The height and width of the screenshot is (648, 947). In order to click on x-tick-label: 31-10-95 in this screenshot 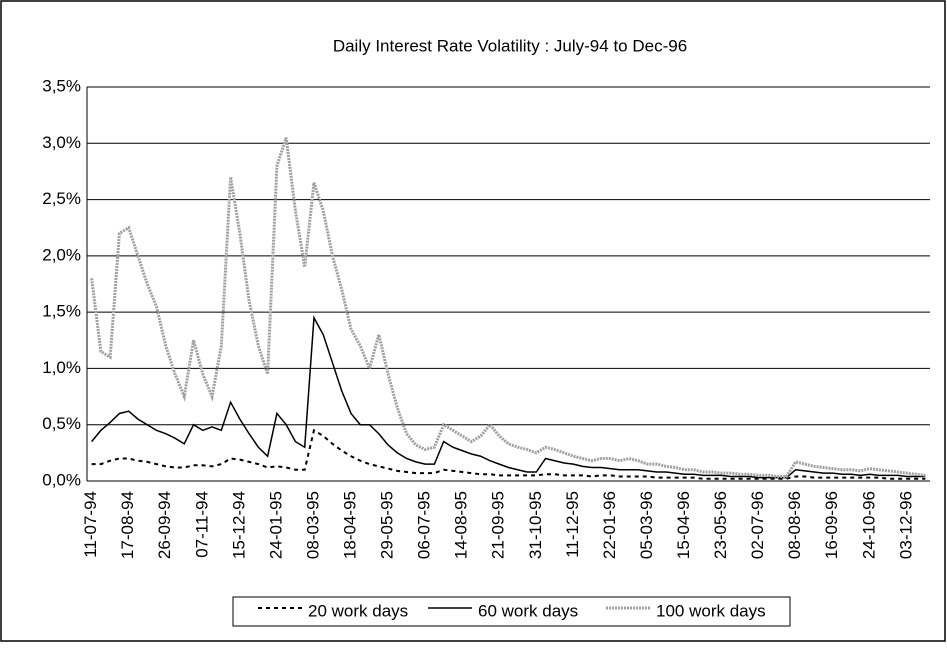, I will do `click(535, 525)`.